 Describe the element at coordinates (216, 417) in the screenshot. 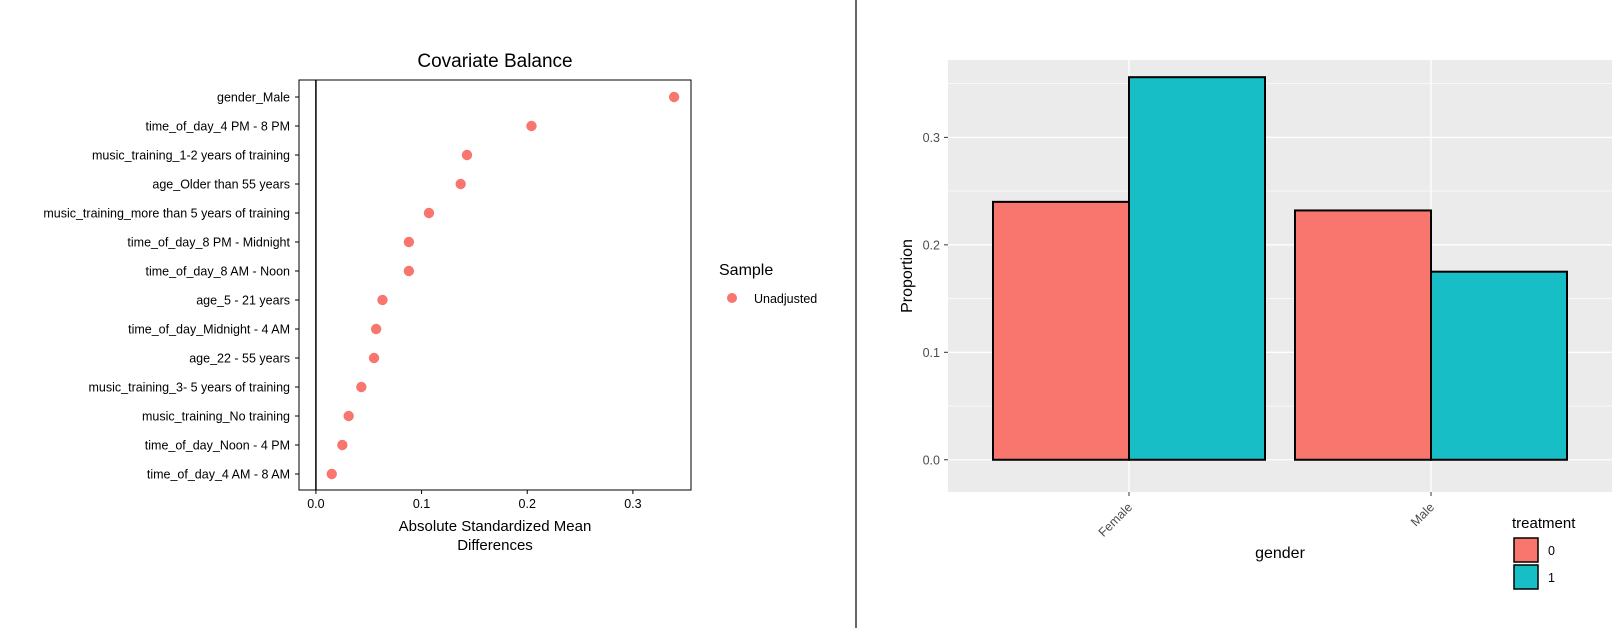

I see `left-y-label: music_training_No training` at that location.